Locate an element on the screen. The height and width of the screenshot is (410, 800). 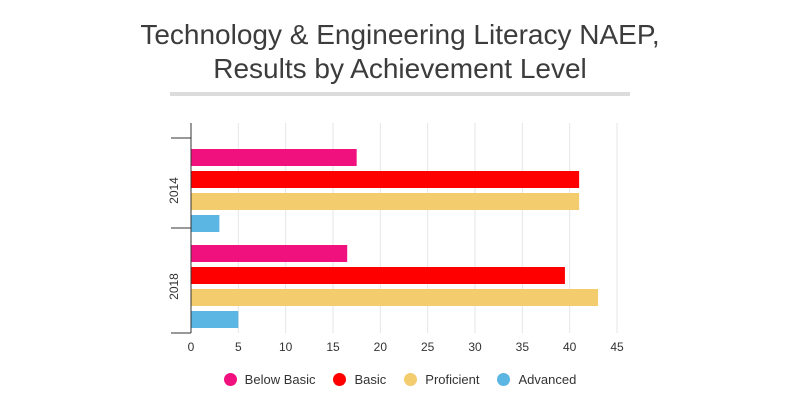
y-category-label-2014: 2014 is located at coordinates (174, 190).